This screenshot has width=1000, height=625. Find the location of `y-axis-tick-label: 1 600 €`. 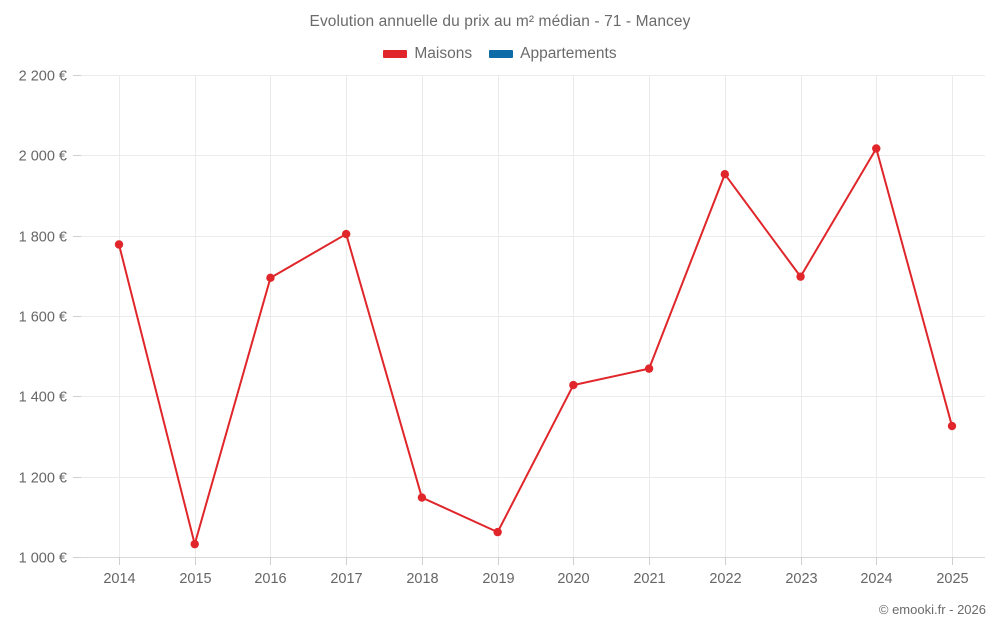

y-axis-tick-label: 1 600 € is located at coordinates (43, 318).